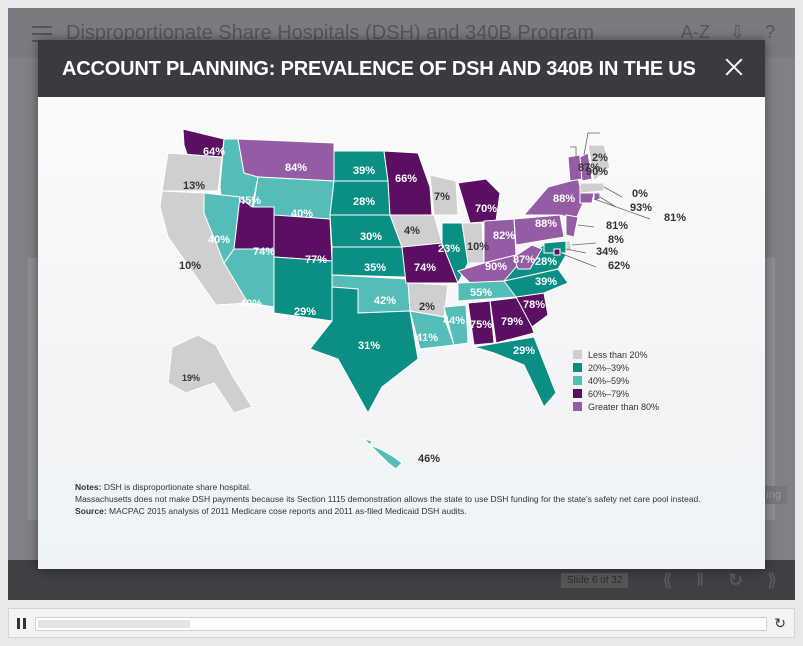  Describe the element at coordinates (695, 32) in the screenshot. I see `sort-az-icon: A-Z` at that location.